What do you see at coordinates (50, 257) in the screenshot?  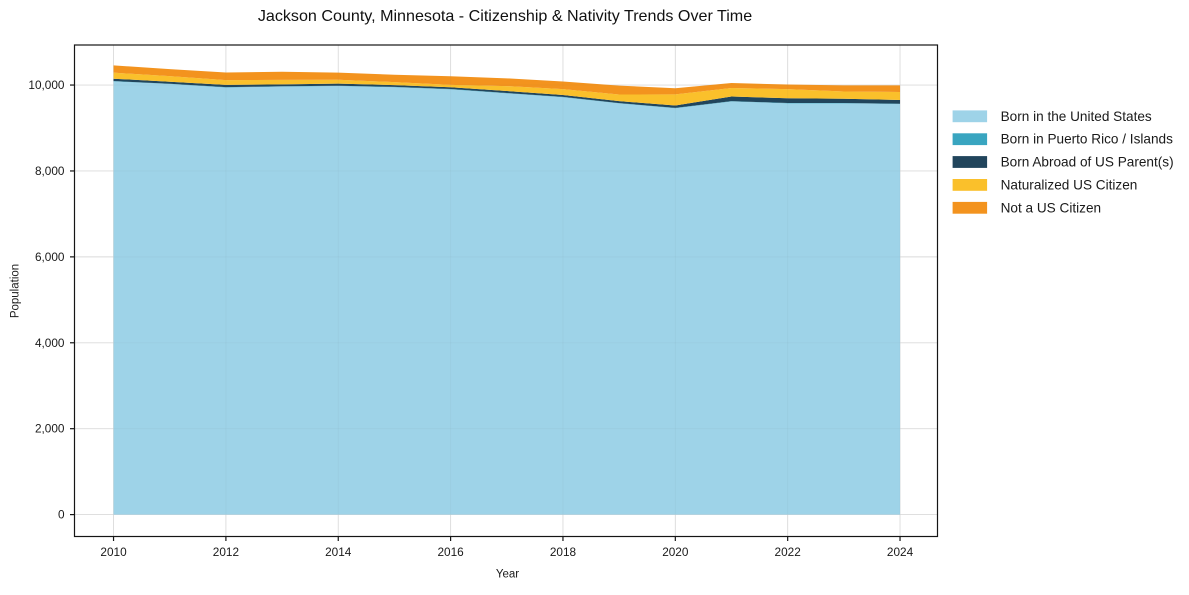 I see `svg-text: 6,000` at bounding box center [50, 257].